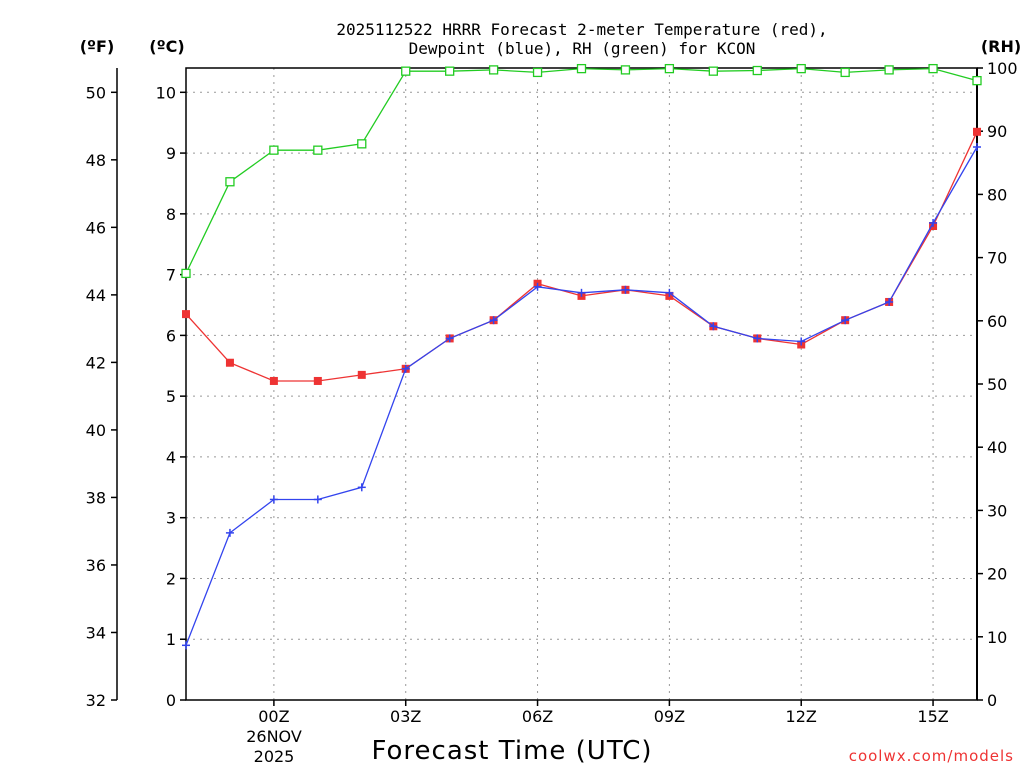  What do you see at coordinates (171, 578) in the screenshot?
I see `celsius-tick-label: 2` at bounding box center [171, 578].